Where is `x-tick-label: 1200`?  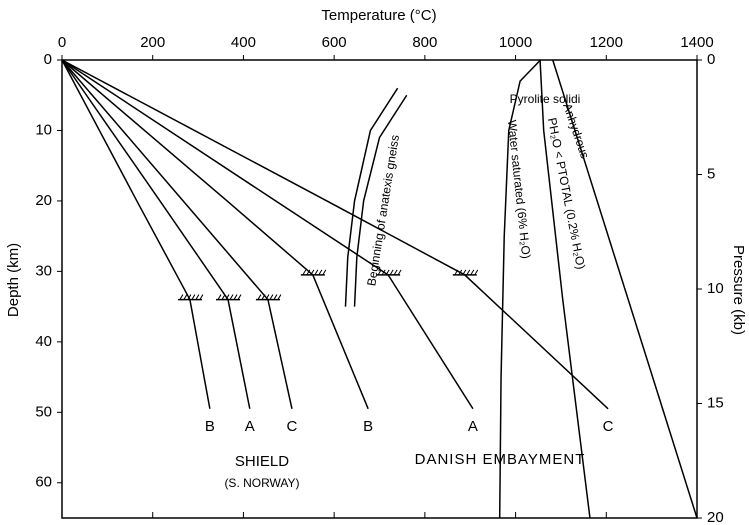 x-tick-label: 1200 is located at coordinates (606, 42).